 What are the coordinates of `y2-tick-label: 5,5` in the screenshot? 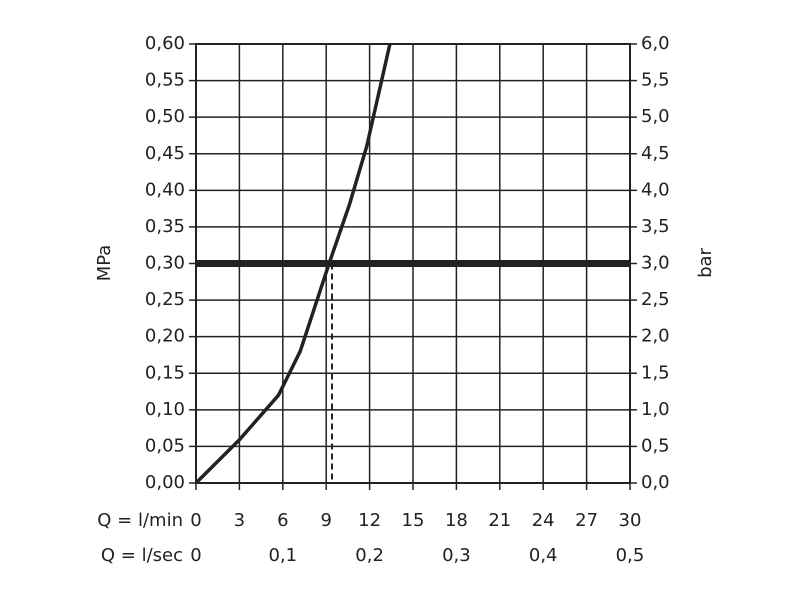 It's located at (655, 80).